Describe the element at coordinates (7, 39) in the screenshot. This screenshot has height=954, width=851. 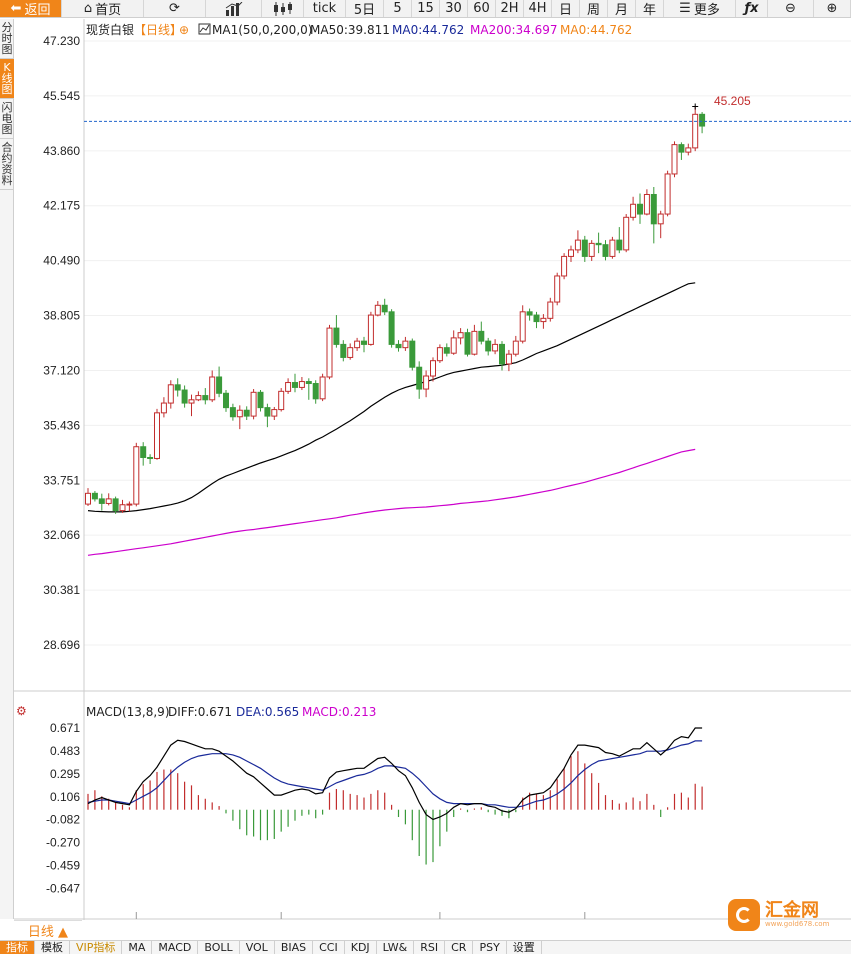
I see `side-tab-timeshare: 分时图` at that location.